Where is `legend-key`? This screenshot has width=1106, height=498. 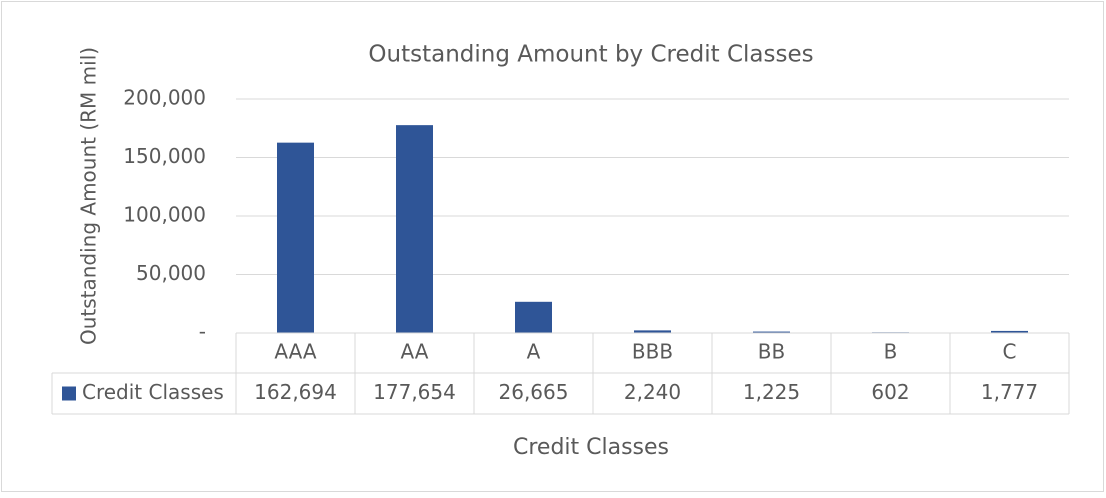
legend-key is located at coordinates (69, 393).